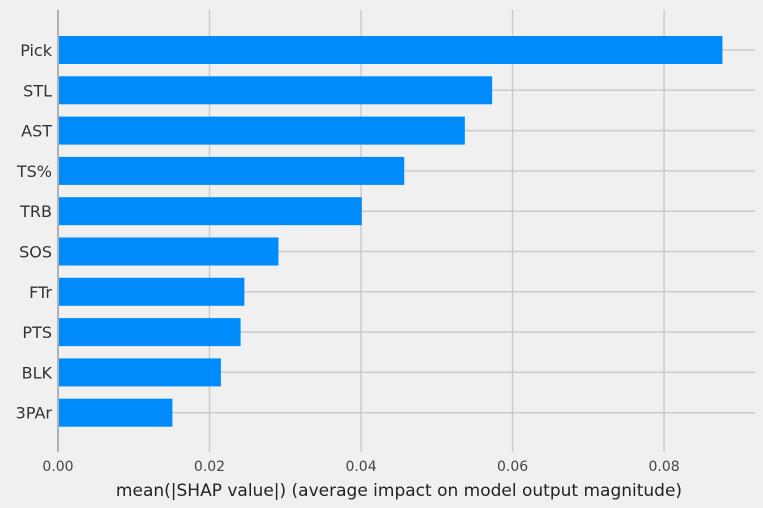  What do you see at coordinates (149, 332) in the screenshot?
I see `bar-pts` at bounding box center [149, 332].